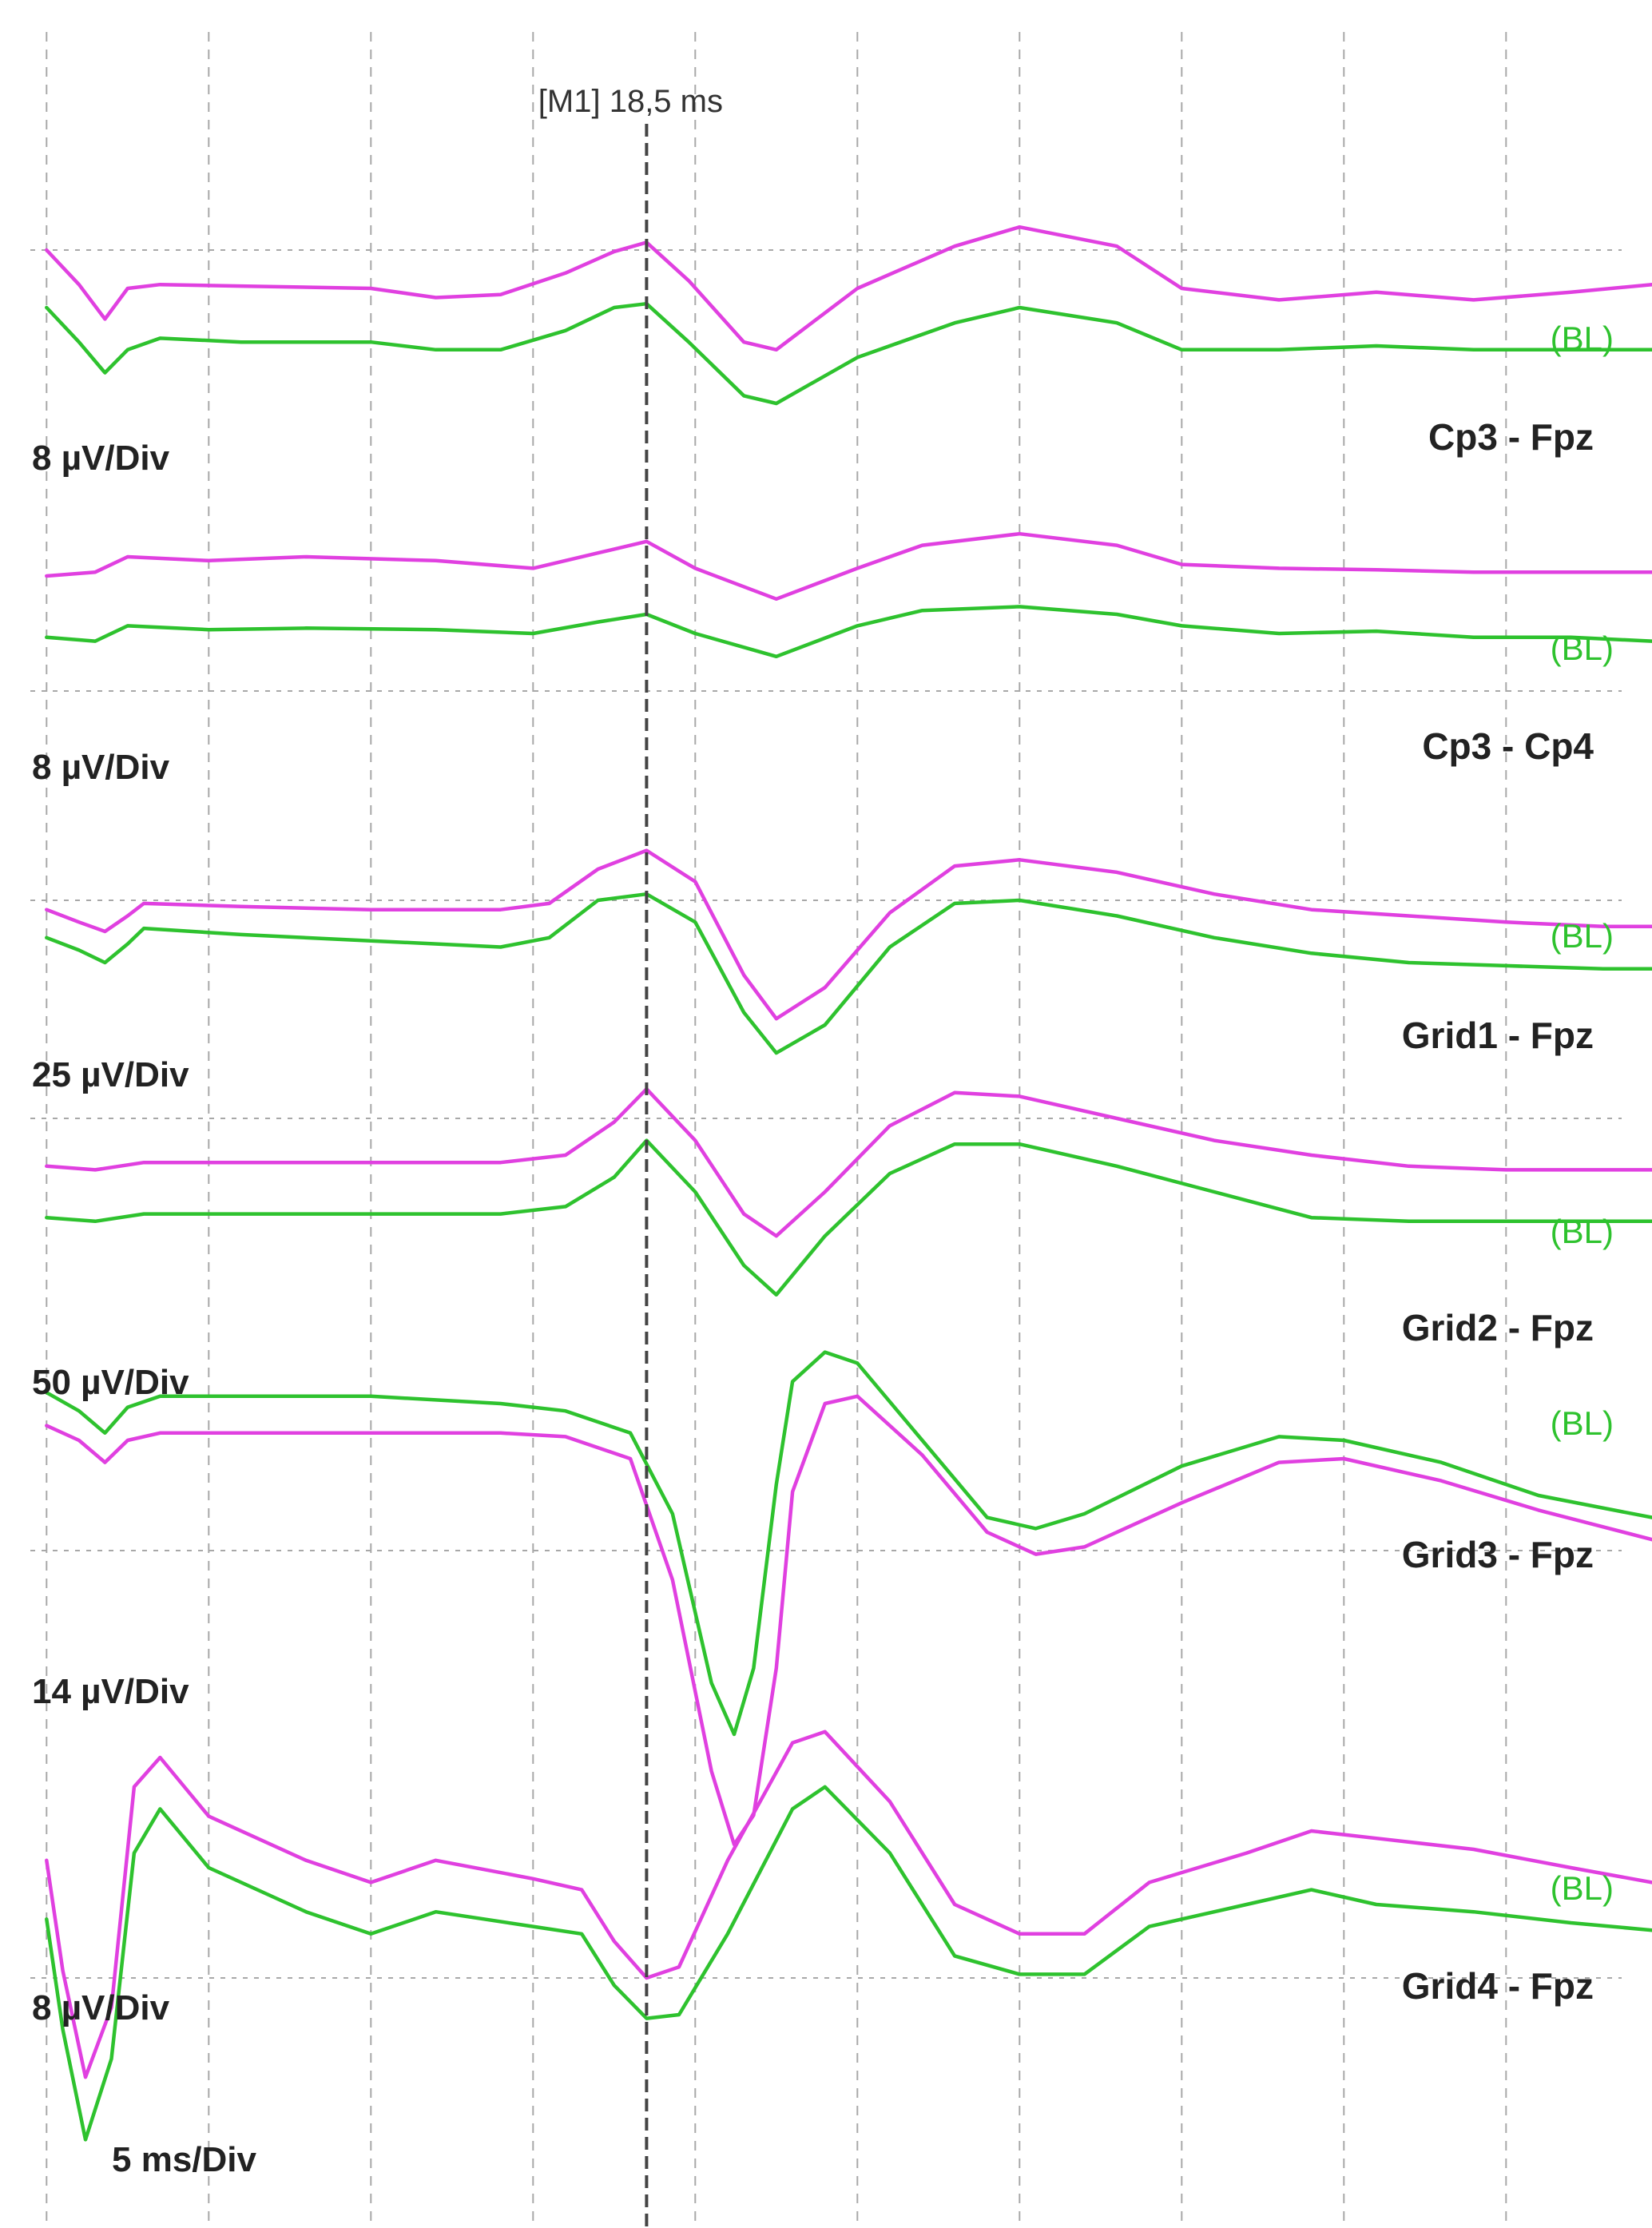 This screenshot has height=2228, width=1652. I want to click on channel-scale-label: 14 µV/Div, so click(110, 1691).